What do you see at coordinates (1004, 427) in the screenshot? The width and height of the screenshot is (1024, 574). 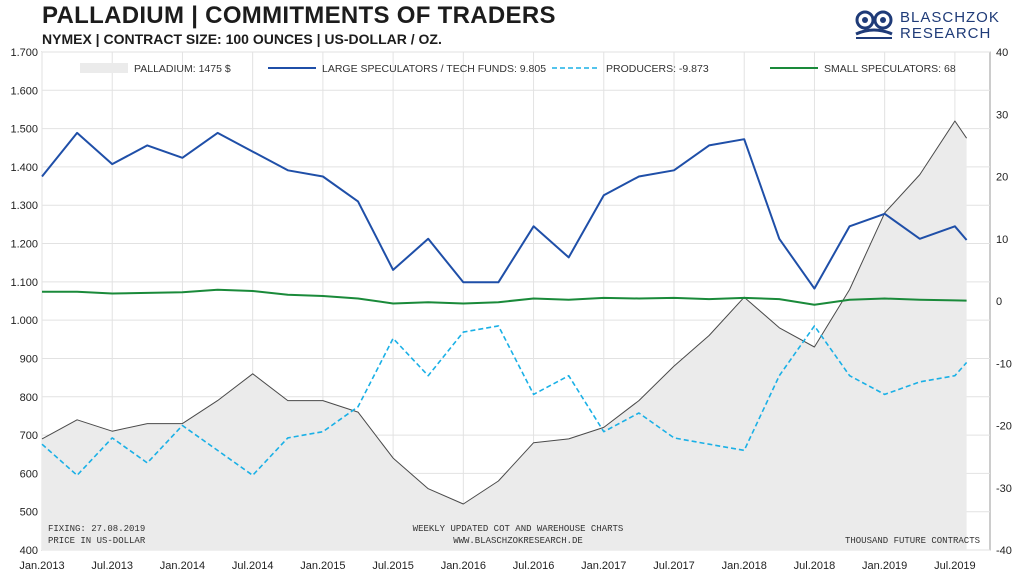 I see `right-tick-label: -20` at bounding box center [1004, 427].